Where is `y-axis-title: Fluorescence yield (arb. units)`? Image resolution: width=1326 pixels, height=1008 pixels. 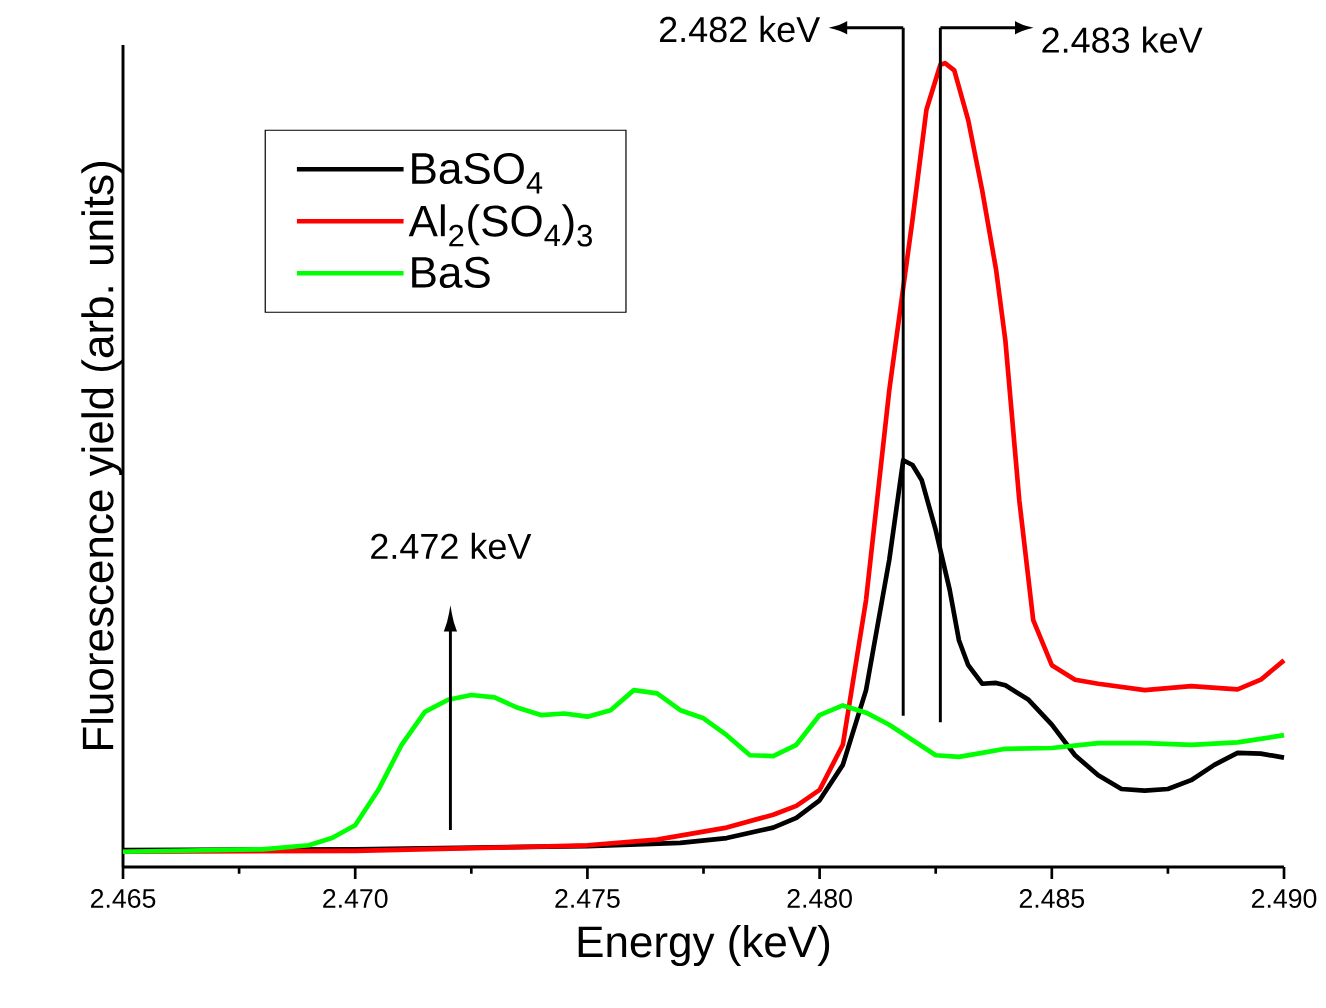
y-axis-title: Fluorescence yield (arb. units) is located at coordinates (102, 456).